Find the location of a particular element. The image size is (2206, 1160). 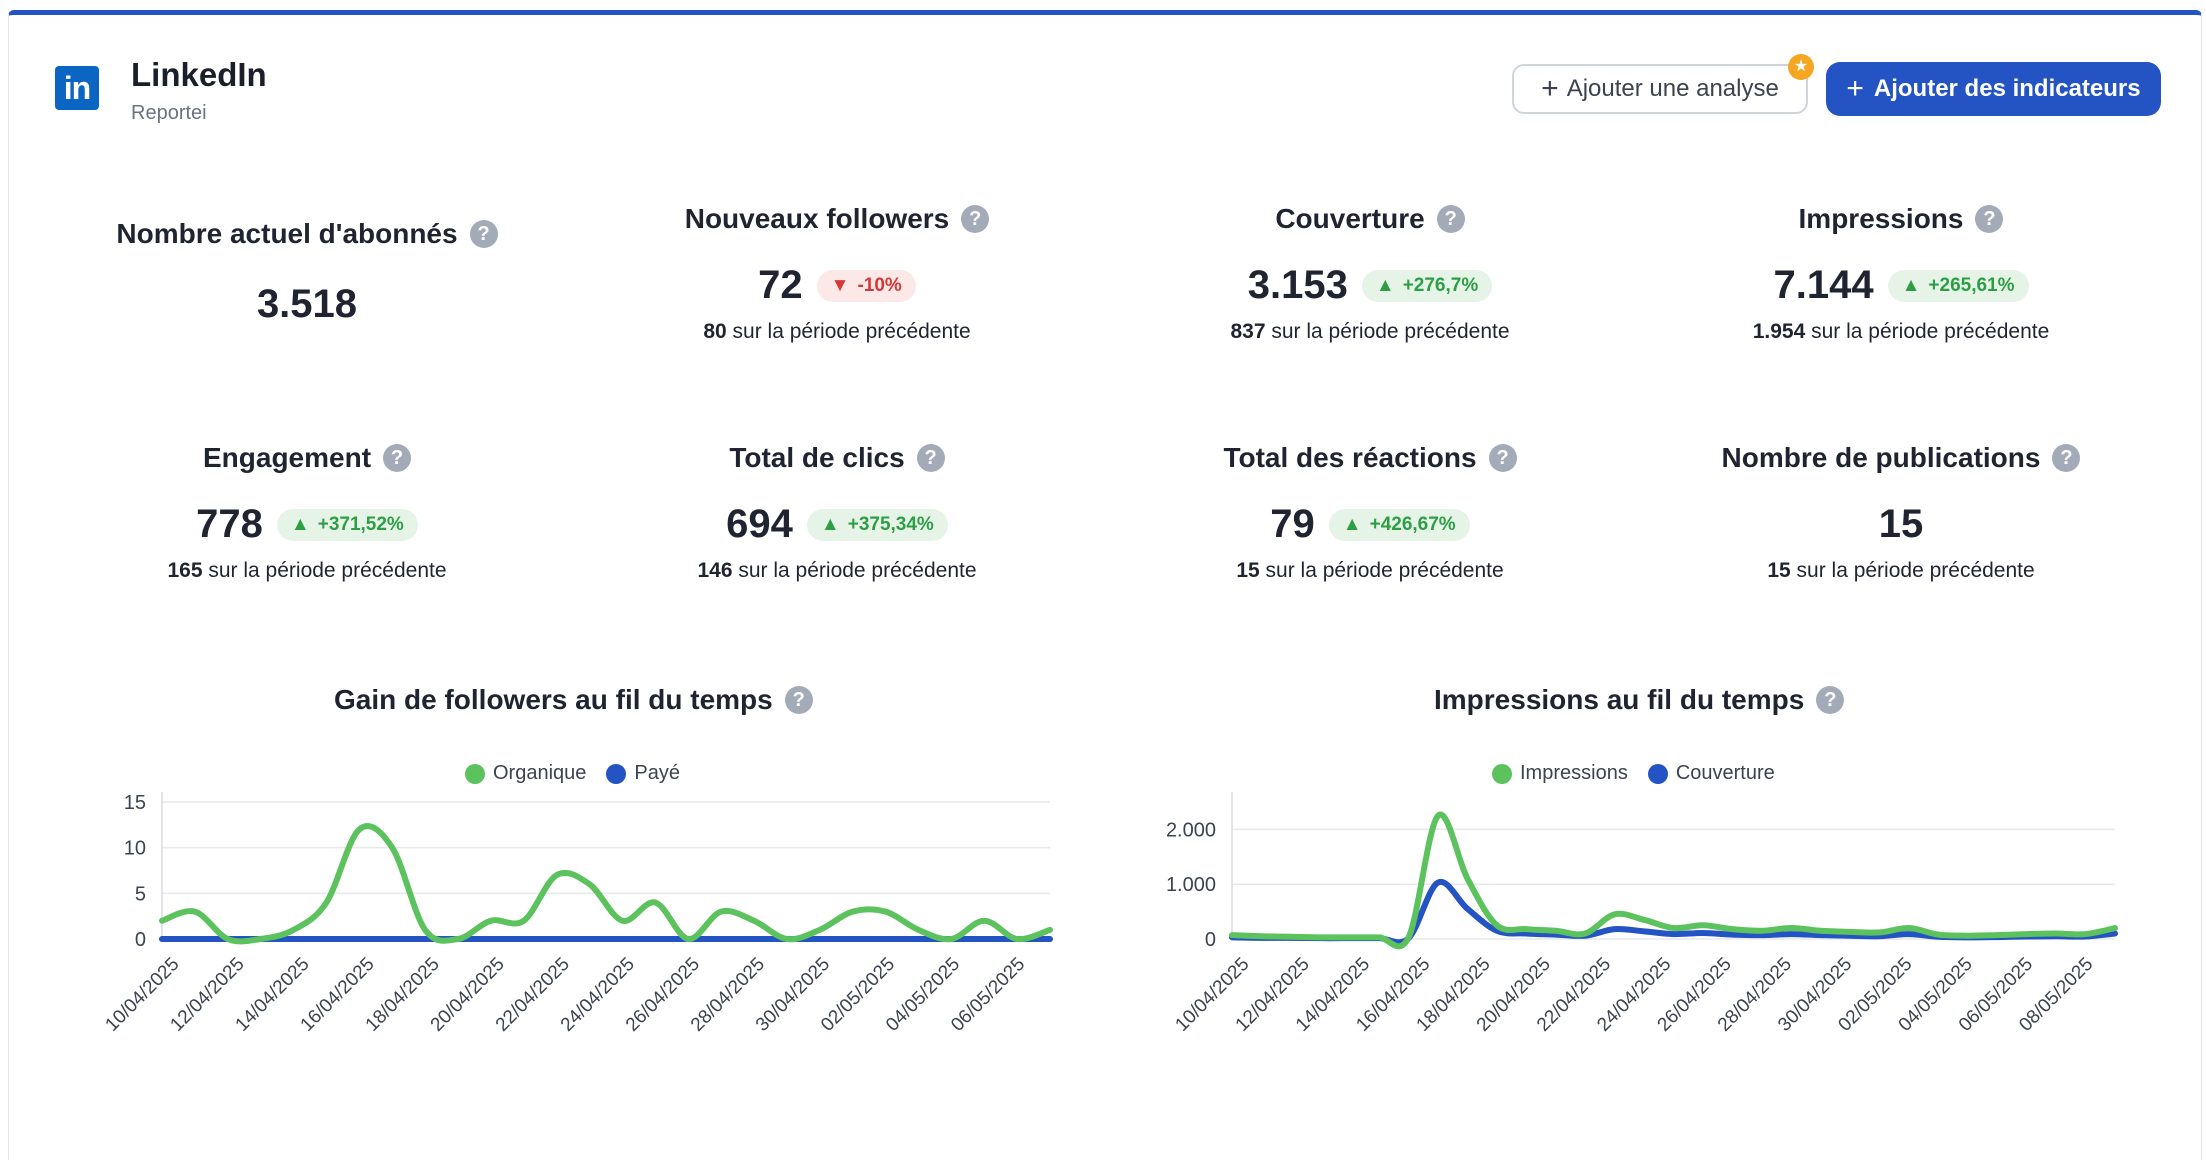

y-tick-label: 10 is located at coordinates (135, 849).